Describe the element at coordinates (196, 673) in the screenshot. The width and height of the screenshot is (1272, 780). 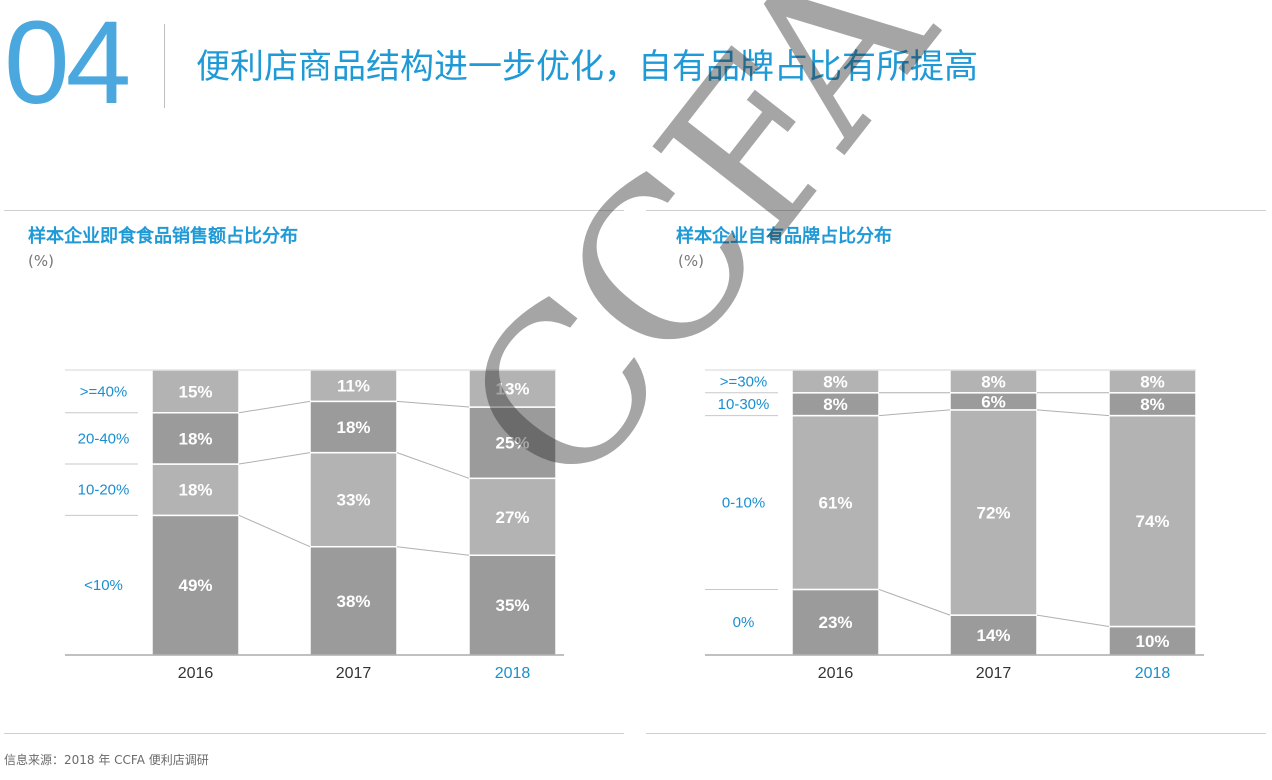
I see `left-x-tick-2016: 2016` at that location.